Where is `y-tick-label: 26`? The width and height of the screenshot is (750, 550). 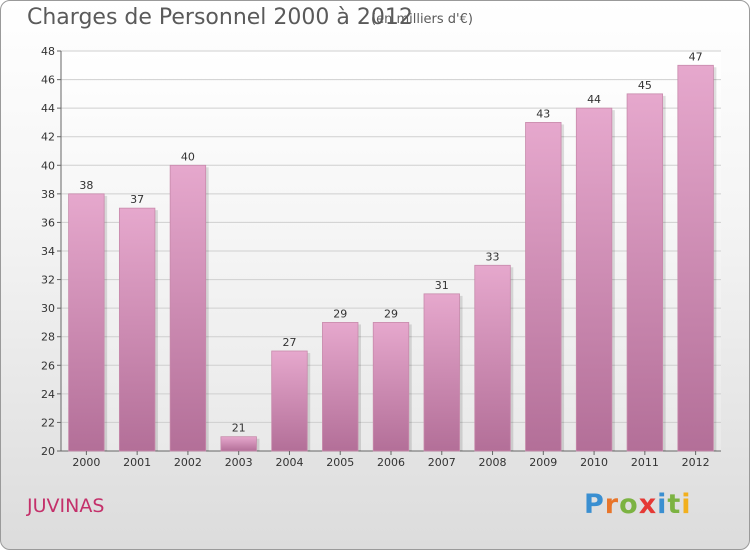
y-tick-label: 26 is located at coordinates (48, 365).